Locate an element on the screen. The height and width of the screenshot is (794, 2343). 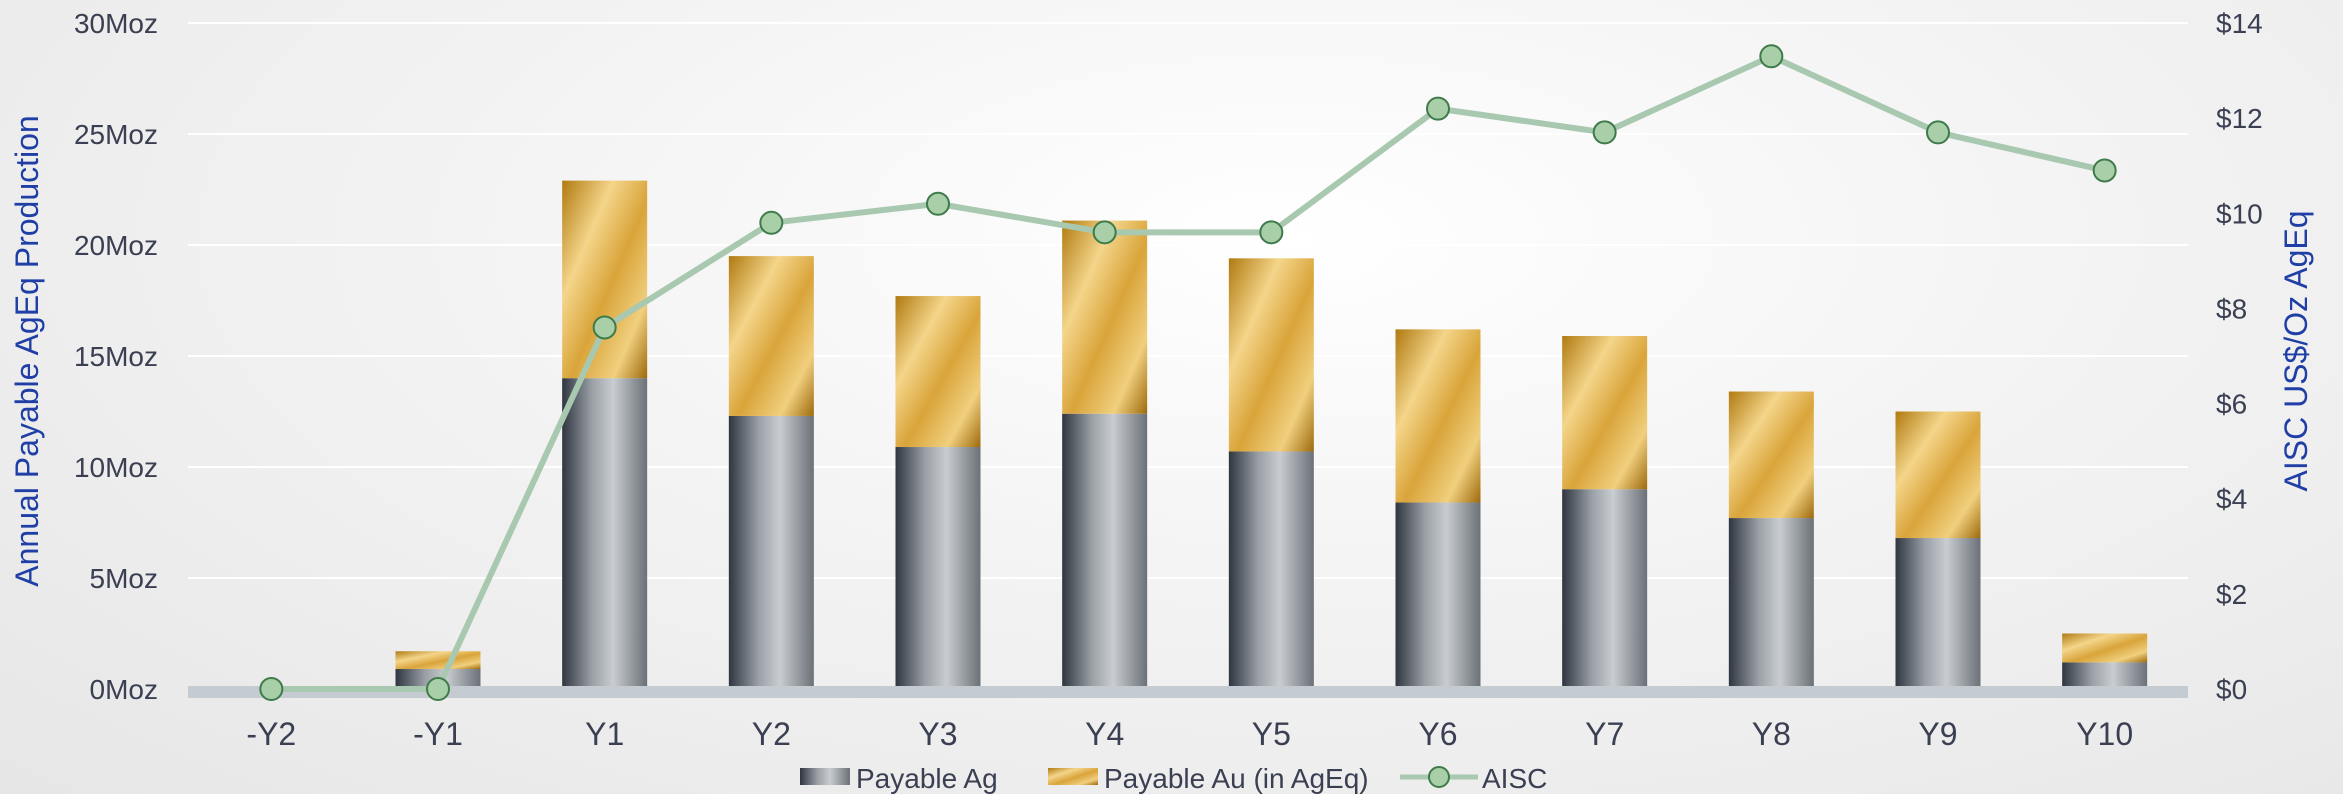
x-tick-label: -Y1 is located at coordinates (438, 734).